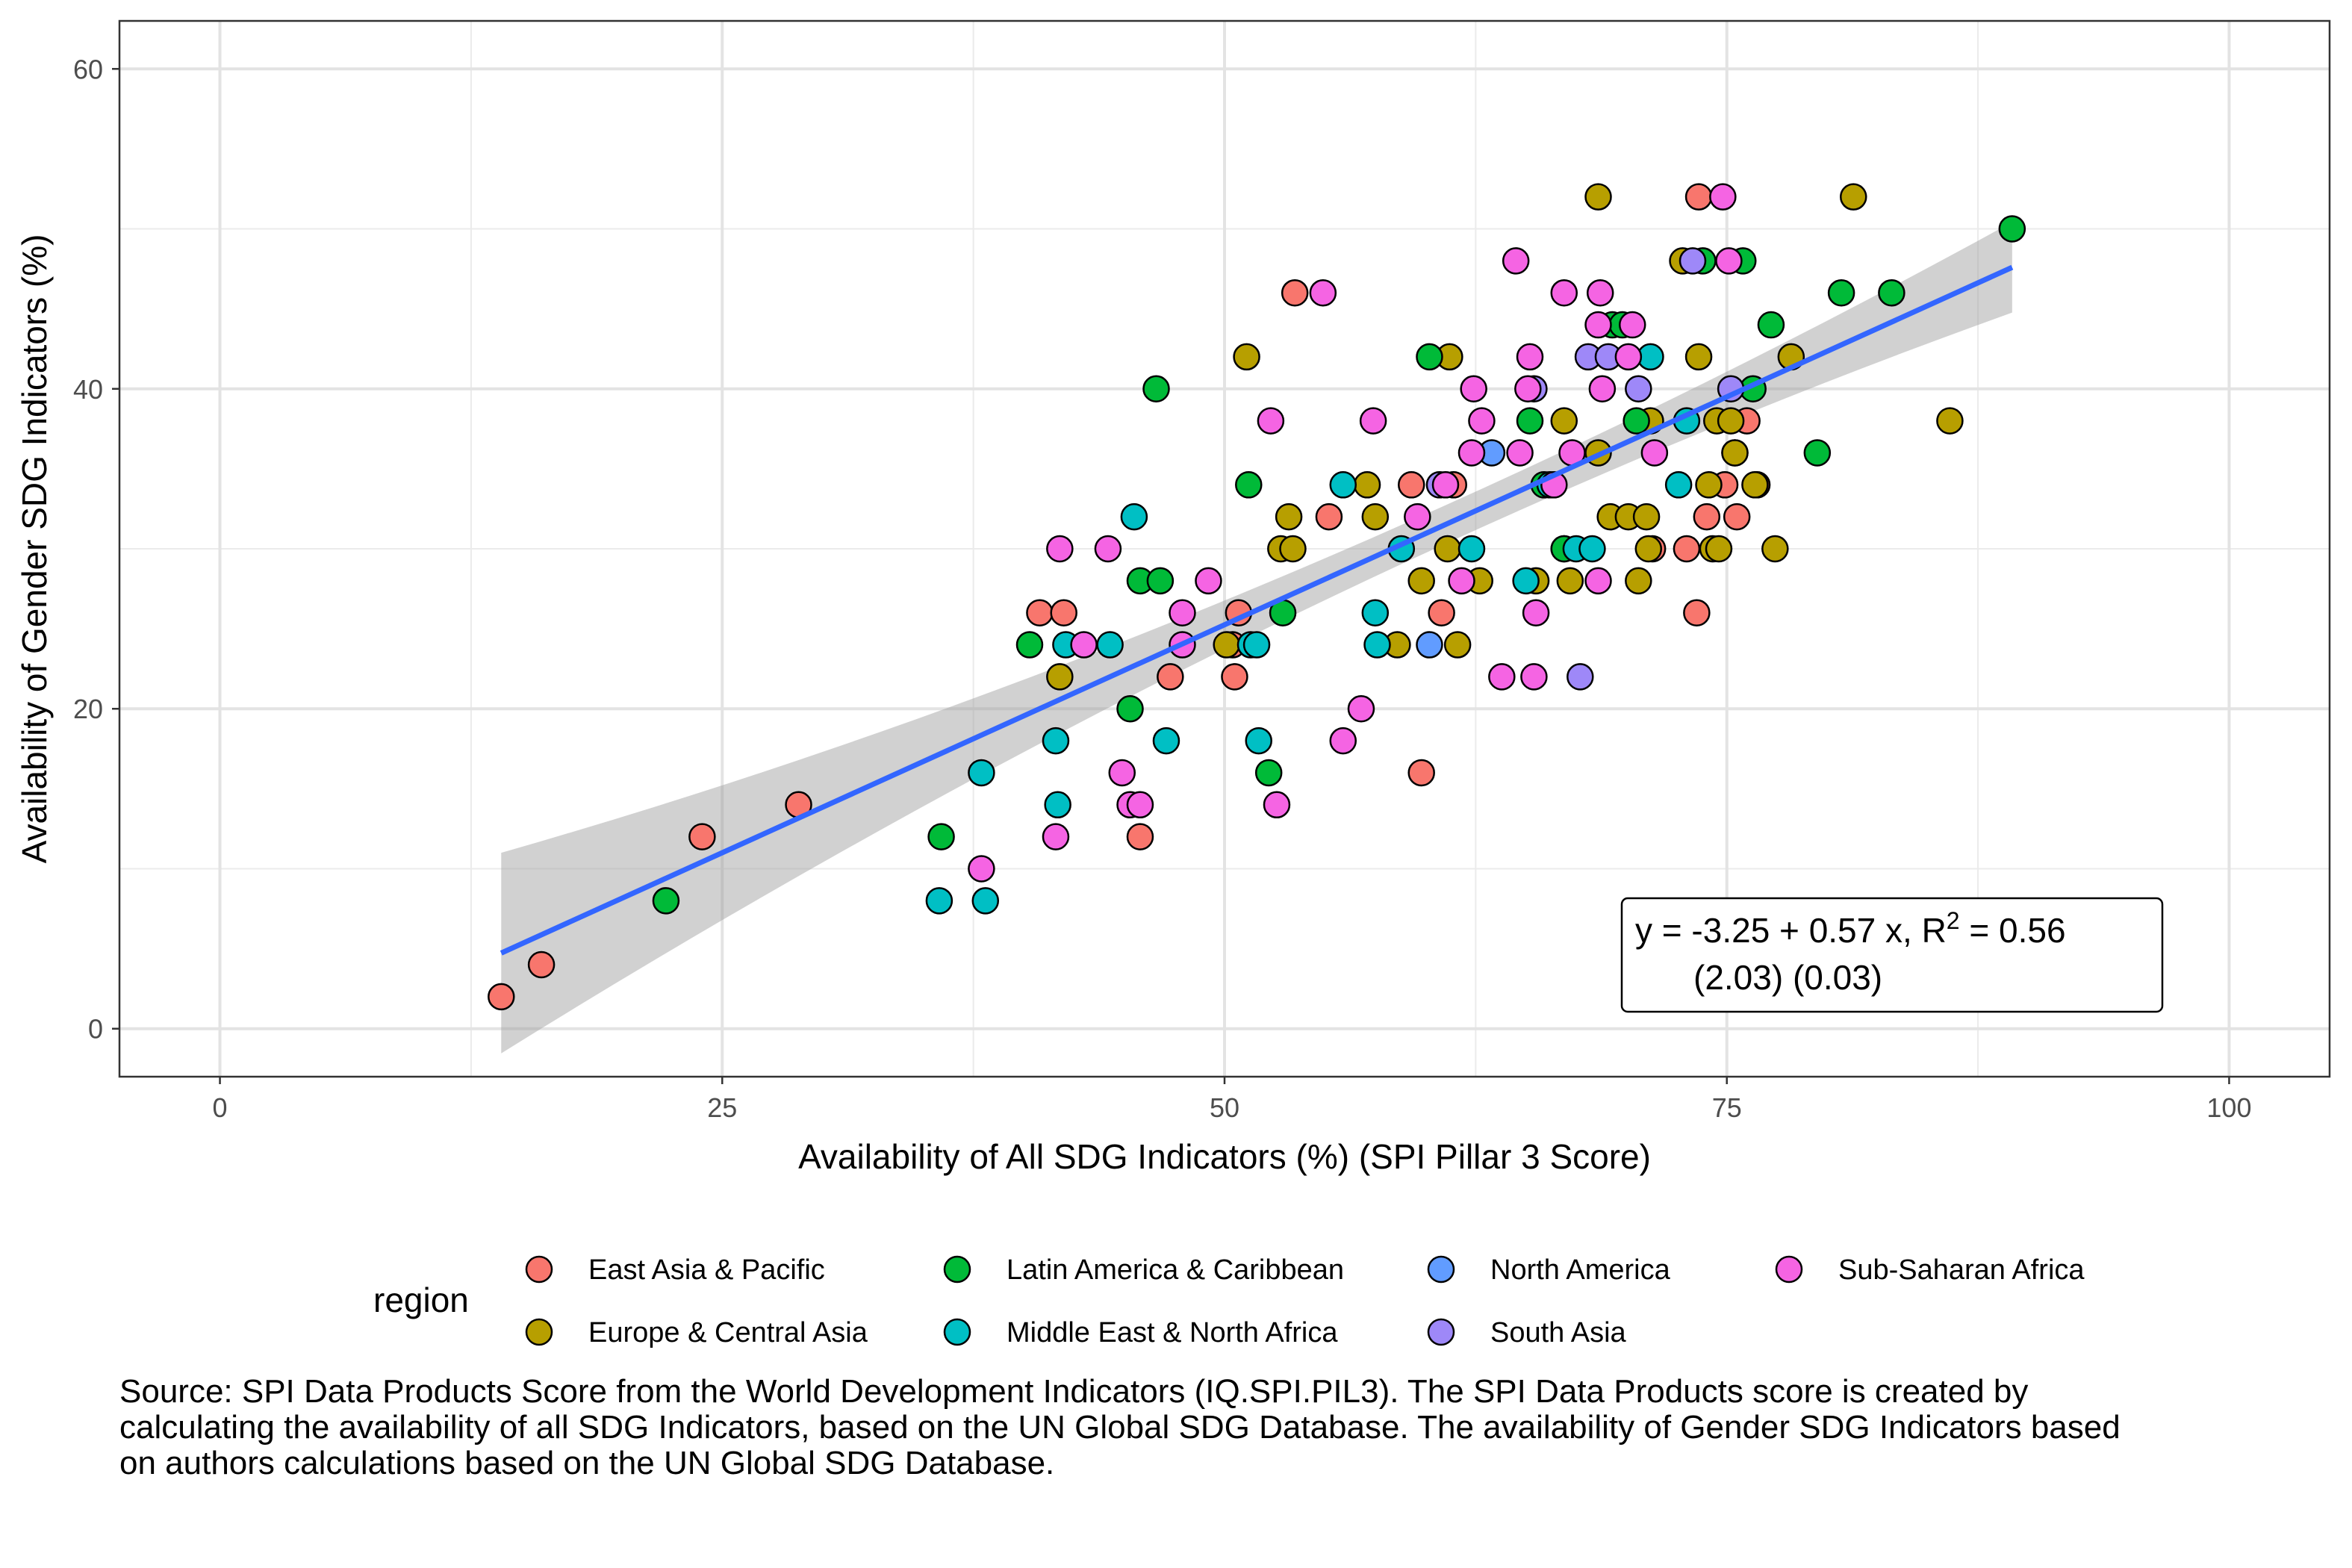  Describe the element at coordinates (96, 549) in the screenshot. I see `y-axis-ticks: 0 20 40 60` at that location.